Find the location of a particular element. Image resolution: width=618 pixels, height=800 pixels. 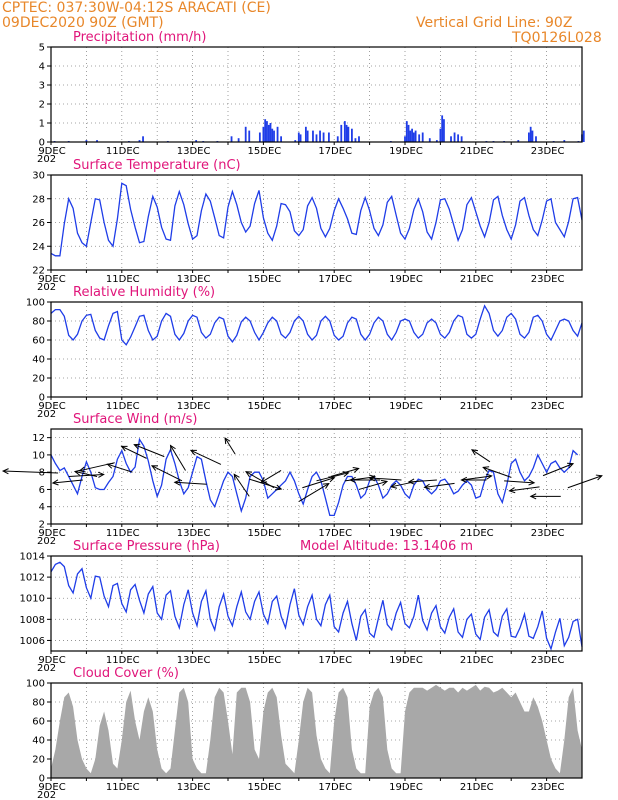

panel-title: Surface Wind (m/s) is located at coordinates (135, 419).